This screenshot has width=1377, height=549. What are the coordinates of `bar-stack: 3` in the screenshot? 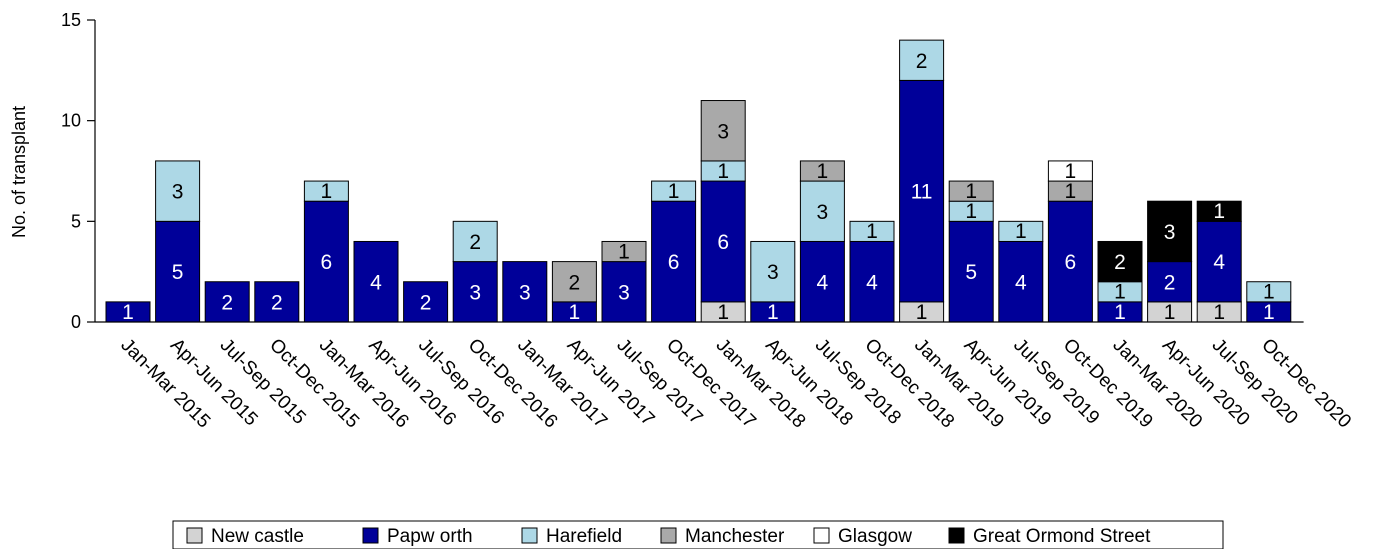 It's located at (525, 292).